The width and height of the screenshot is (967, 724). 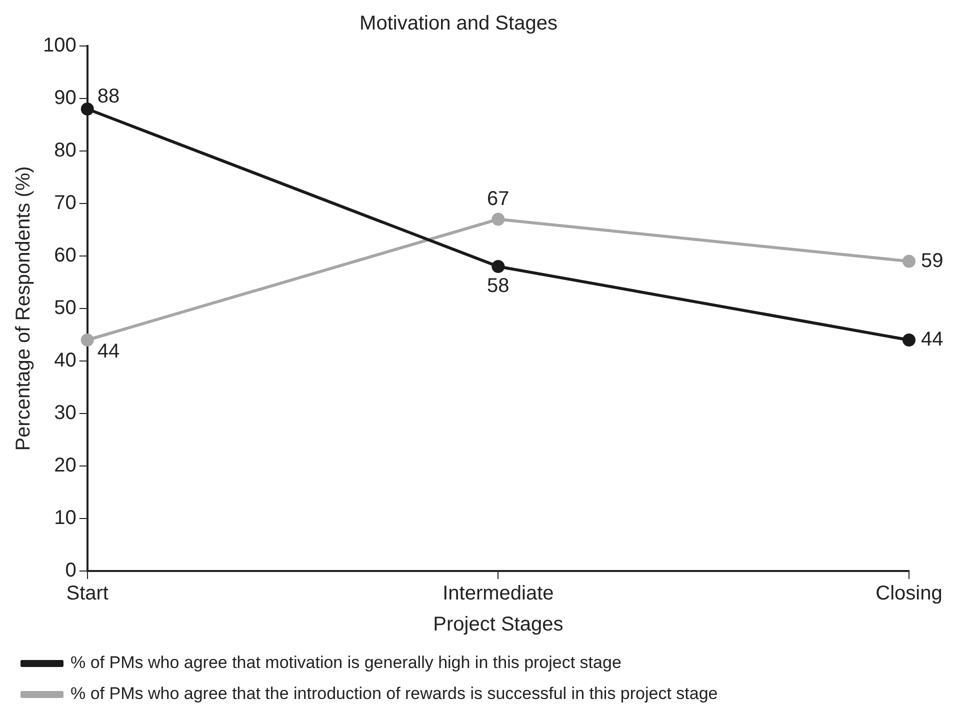 I want to click on y-tick-label: 80, so click(x=65, y=151).